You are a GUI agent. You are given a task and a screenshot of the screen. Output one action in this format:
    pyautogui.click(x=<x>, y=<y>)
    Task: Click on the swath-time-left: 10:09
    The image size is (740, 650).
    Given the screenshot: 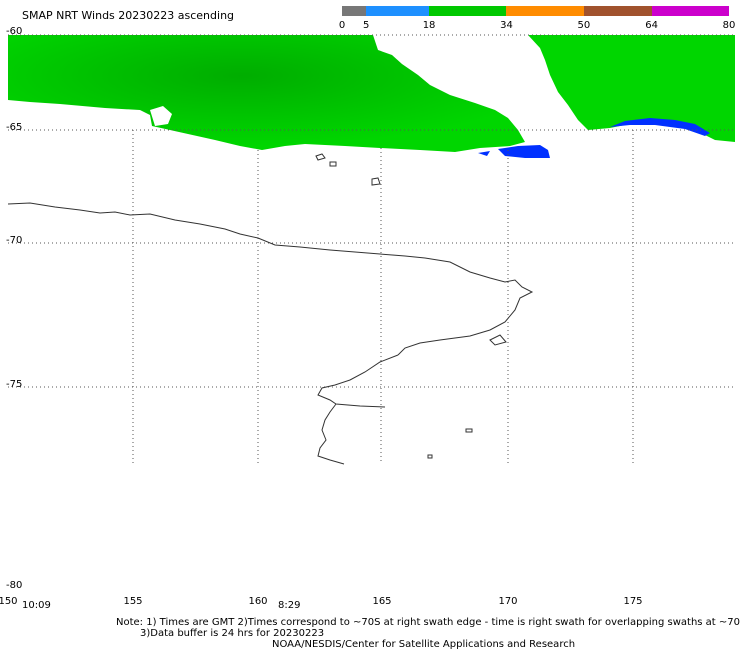 What is the action you would take?
    pyautogui.click(x=36, y=605)
    